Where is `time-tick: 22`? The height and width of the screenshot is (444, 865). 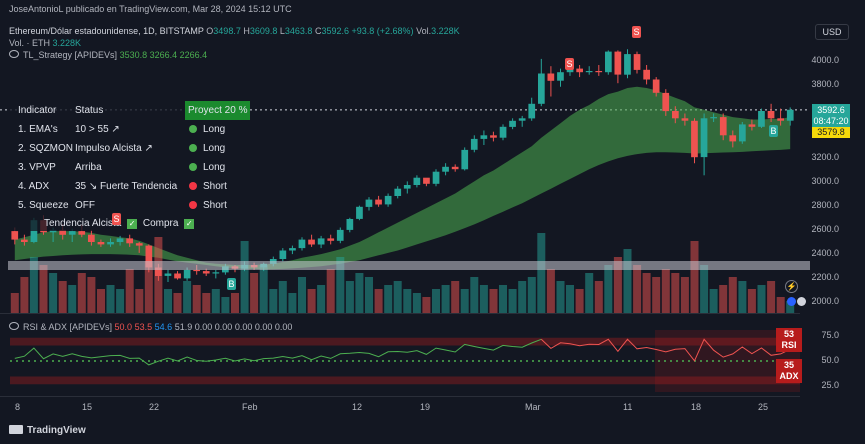 time-tick: 22 is located at coordinates (154, 407).